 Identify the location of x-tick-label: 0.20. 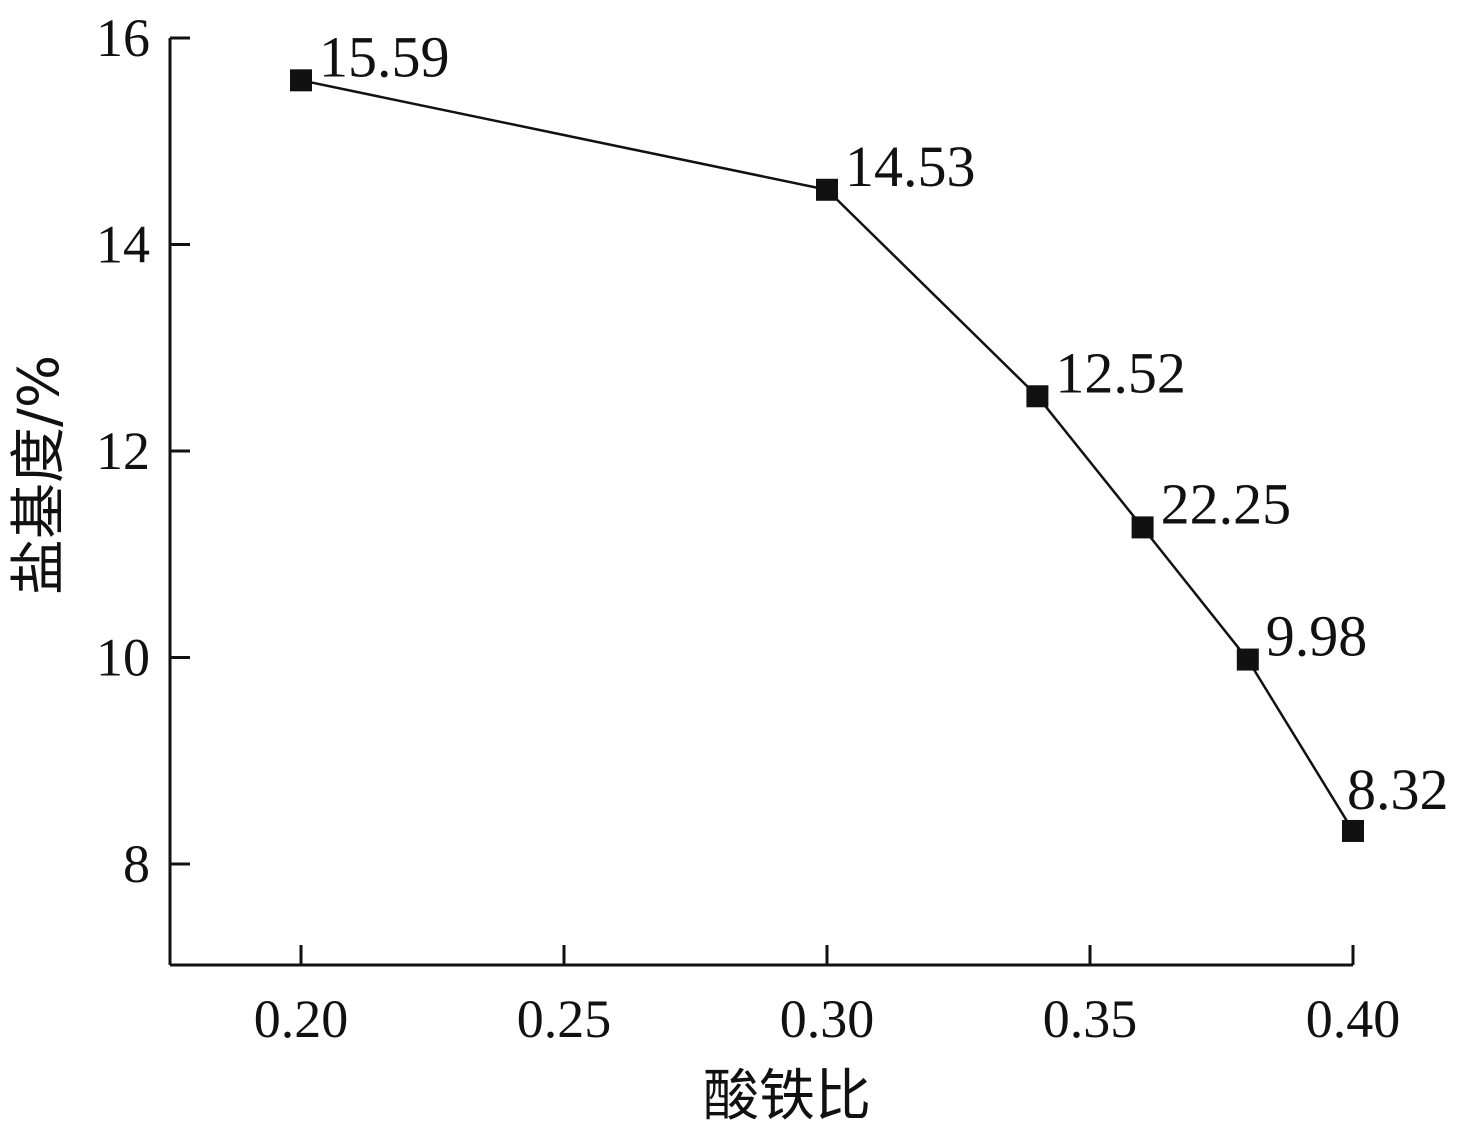
(301, 1019).